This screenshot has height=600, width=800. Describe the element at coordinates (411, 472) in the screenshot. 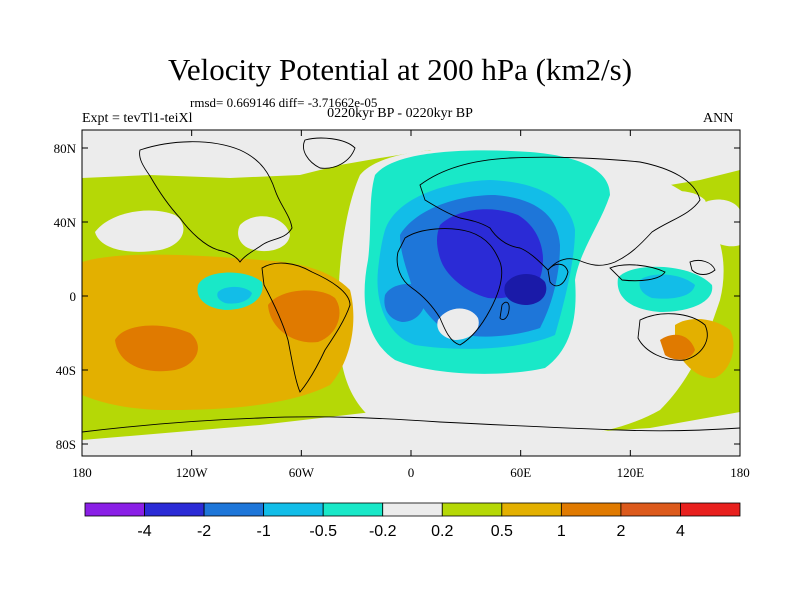

I see `lon-tick-label: 0` at that location.